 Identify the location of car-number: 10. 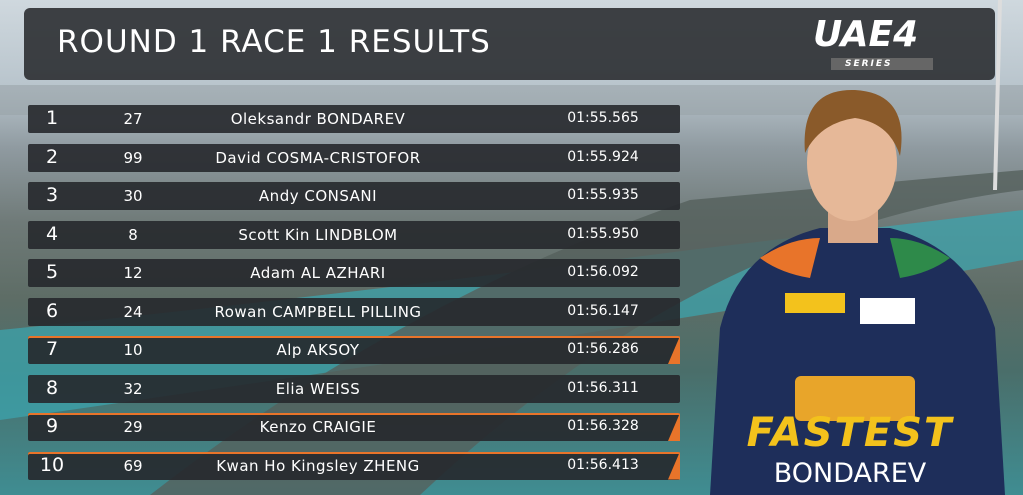
(133, 350).